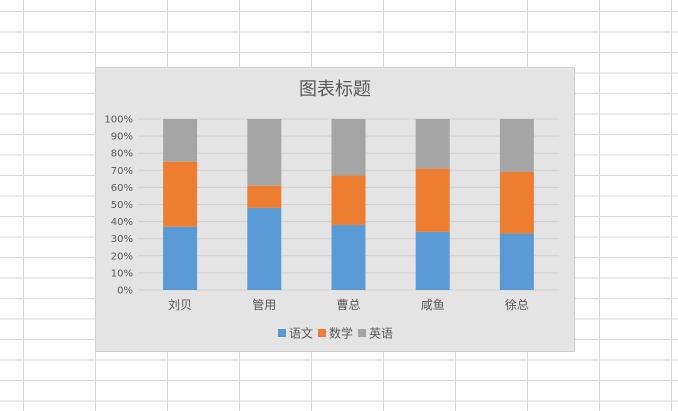 The height and width of the screenshot is (411, 678). What do you see at coordinates (433, 305) in the screenshot?
I see `x-category-label: 咸鱼` at bounding box center [433, 305].